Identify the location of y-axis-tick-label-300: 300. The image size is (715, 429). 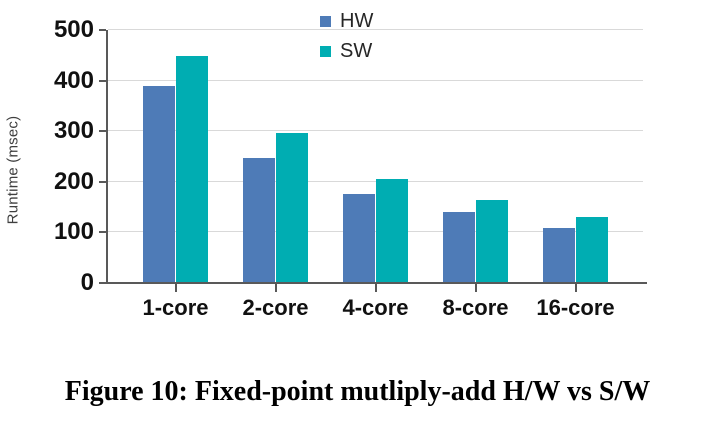
(73, 131).